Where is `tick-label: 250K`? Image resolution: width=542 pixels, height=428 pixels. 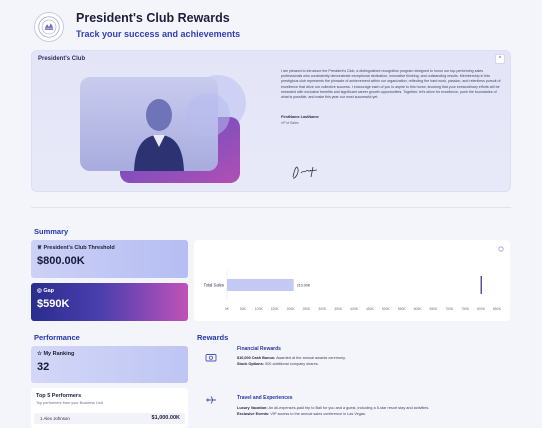
tick-label: 250K is located at coordinates (306, 309).